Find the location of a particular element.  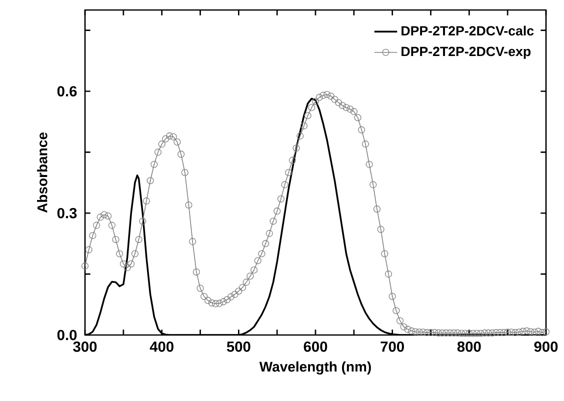

y-axis-title: Absorbance is located at coordinates (42, 172).